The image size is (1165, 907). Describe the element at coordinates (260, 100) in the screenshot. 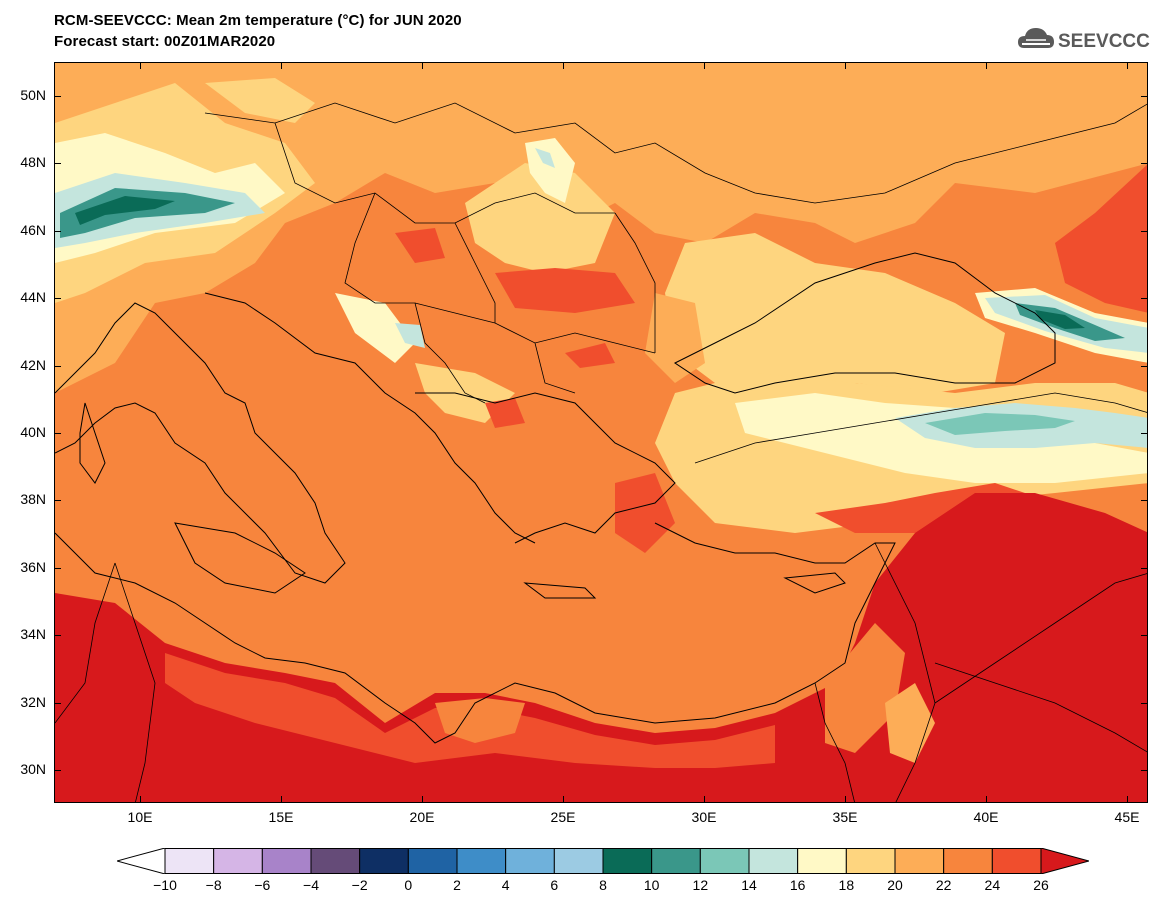

I see `field-18-20-north-top` at that location.